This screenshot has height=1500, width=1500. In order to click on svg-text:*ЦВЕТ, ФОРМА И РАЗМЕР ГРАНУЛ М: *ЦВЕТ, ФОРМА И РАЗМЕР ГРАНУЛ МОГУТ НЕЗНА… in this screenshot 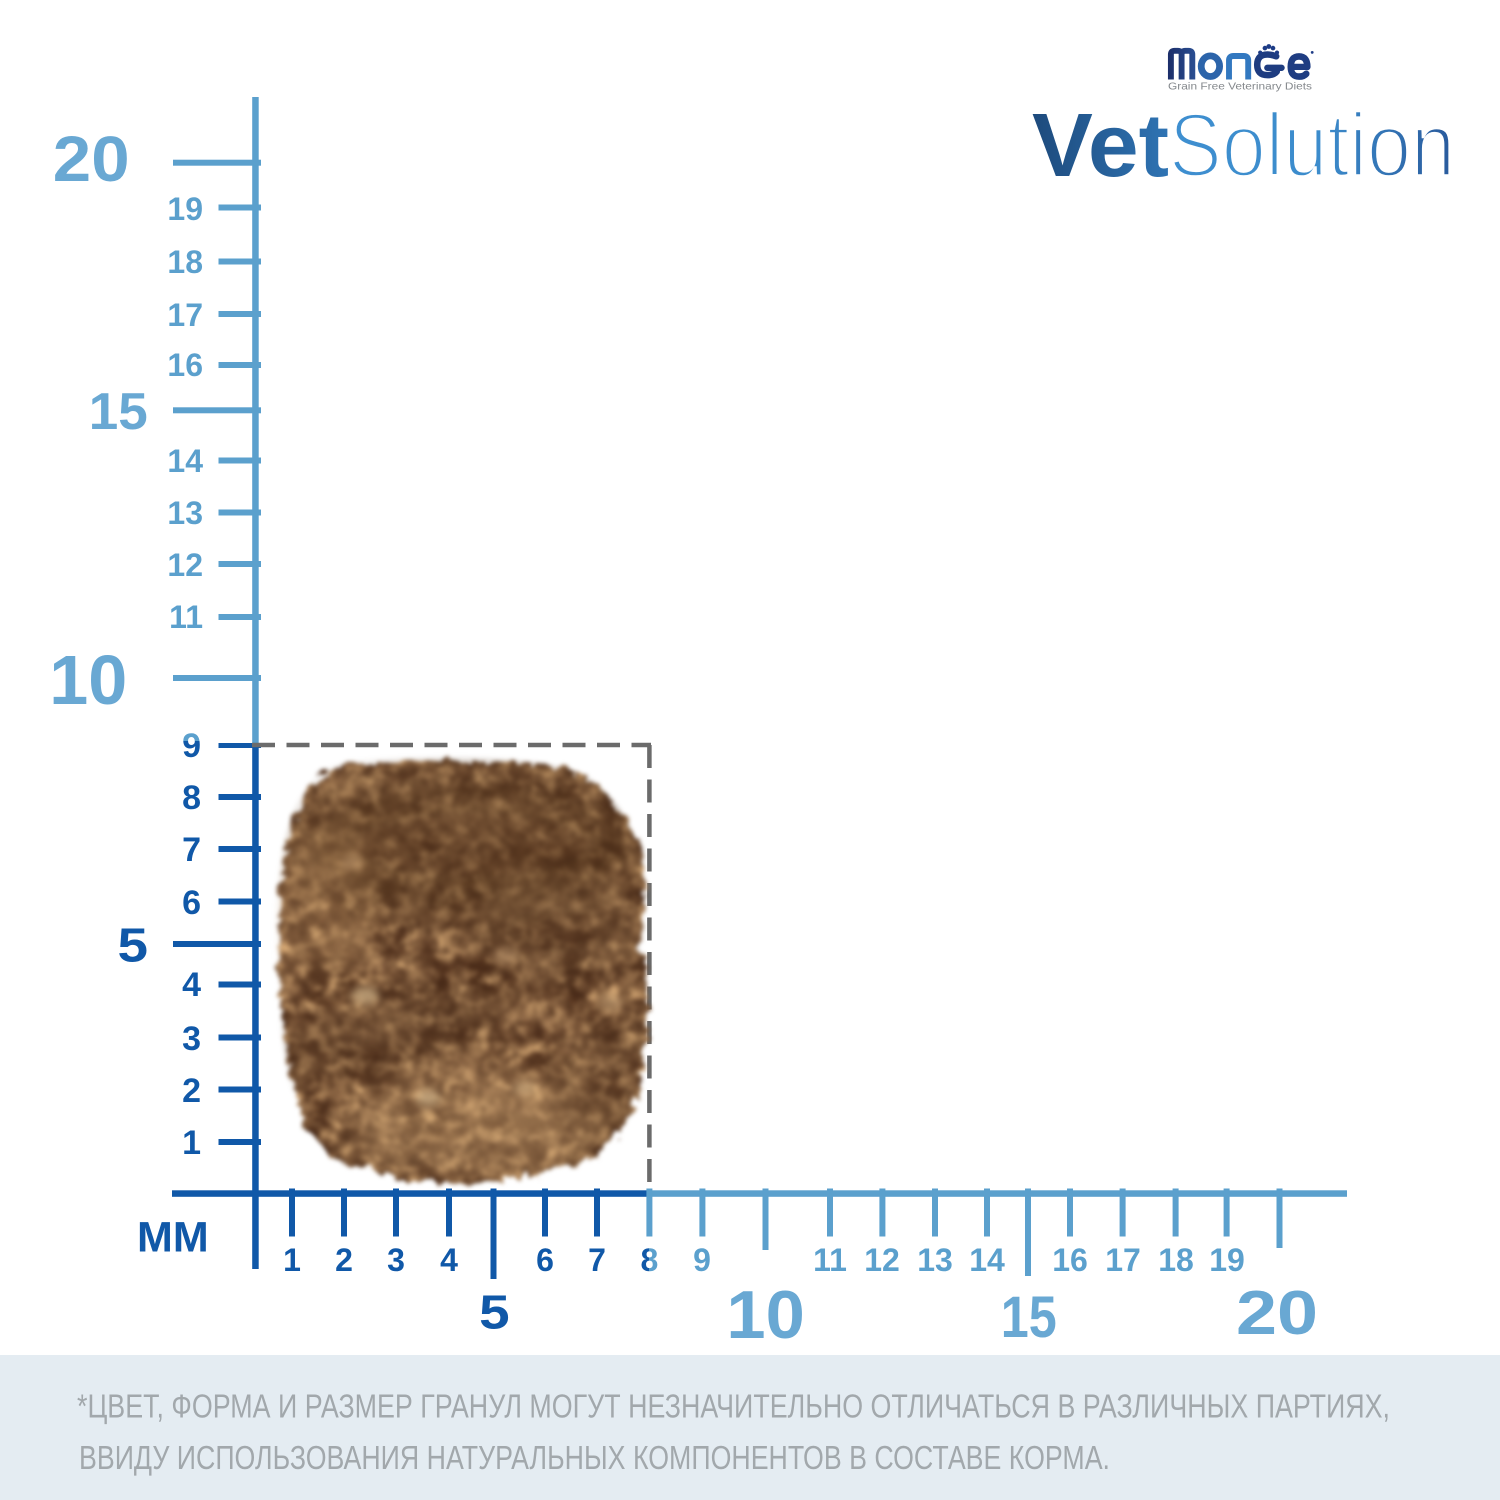, I will do `click(733, 1406)`.